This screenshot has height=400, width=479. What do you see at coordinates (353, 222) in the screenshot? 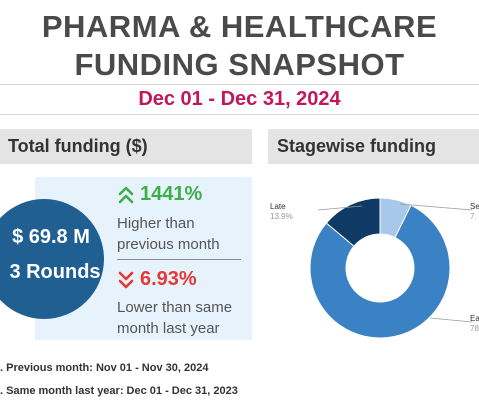
I see `donut-slice-late` at bounding box center [353, 222].